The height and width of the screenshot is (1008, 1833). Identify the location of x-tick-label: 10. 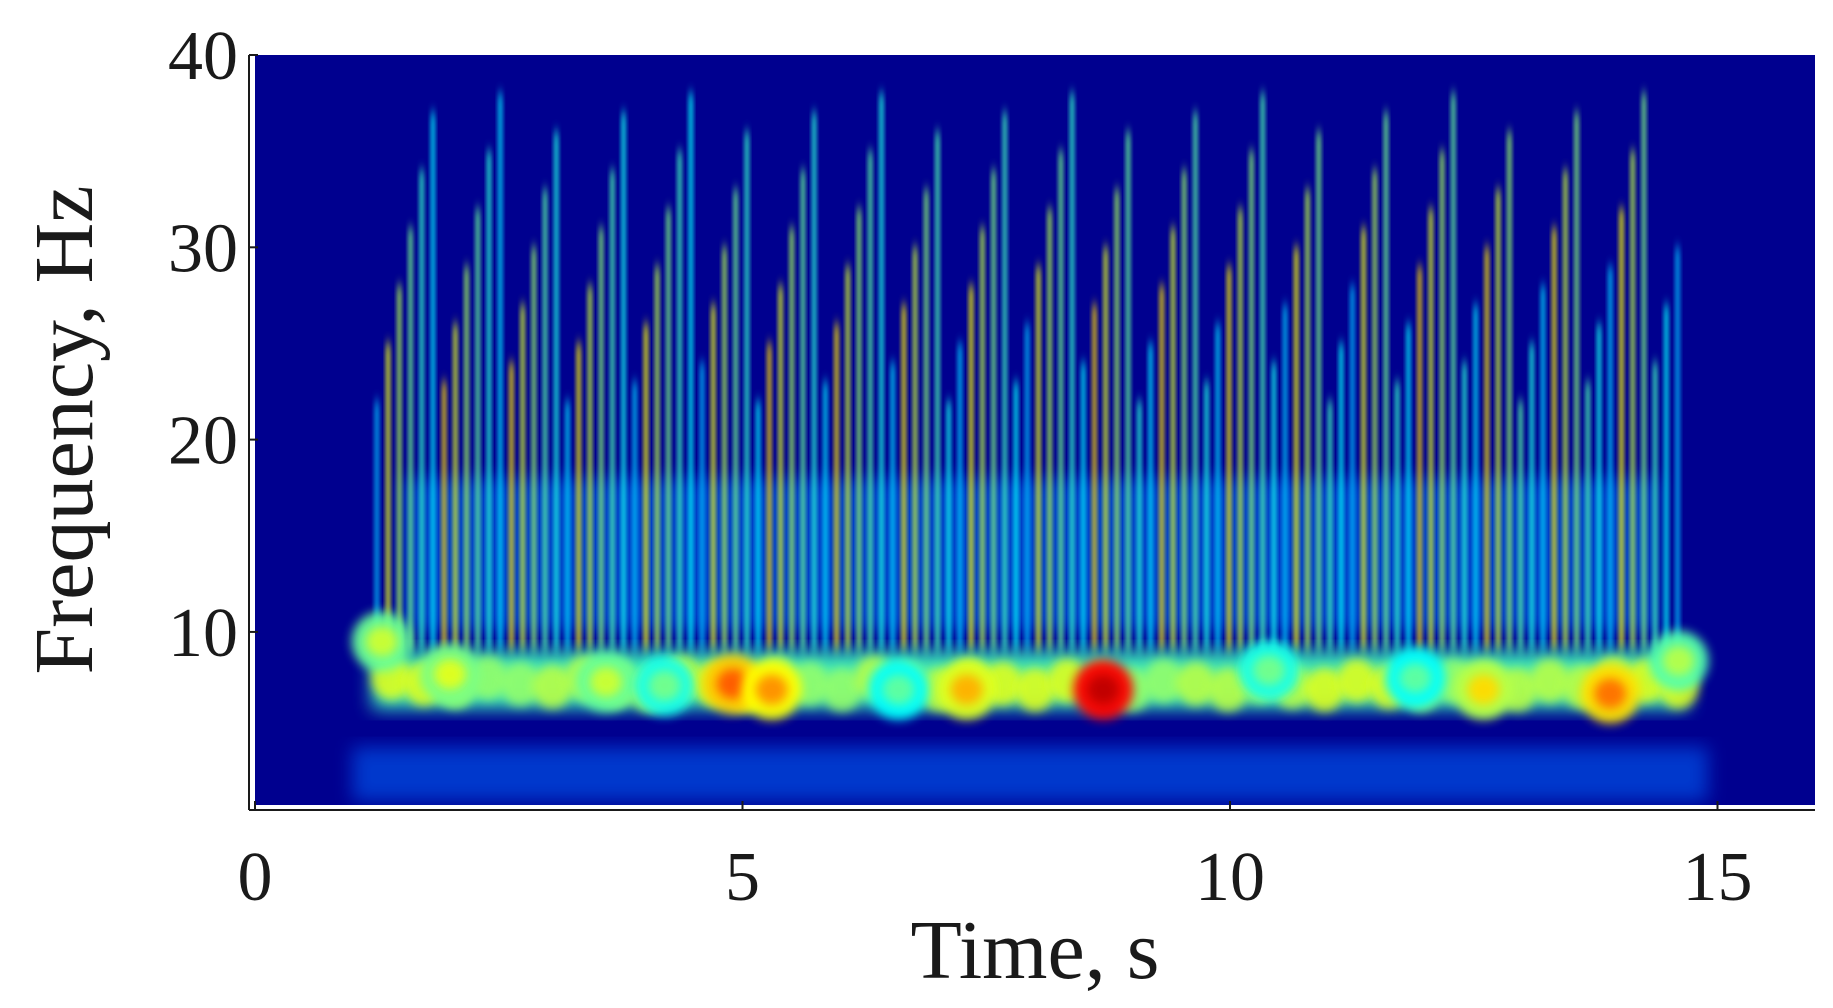
(1230, 877).